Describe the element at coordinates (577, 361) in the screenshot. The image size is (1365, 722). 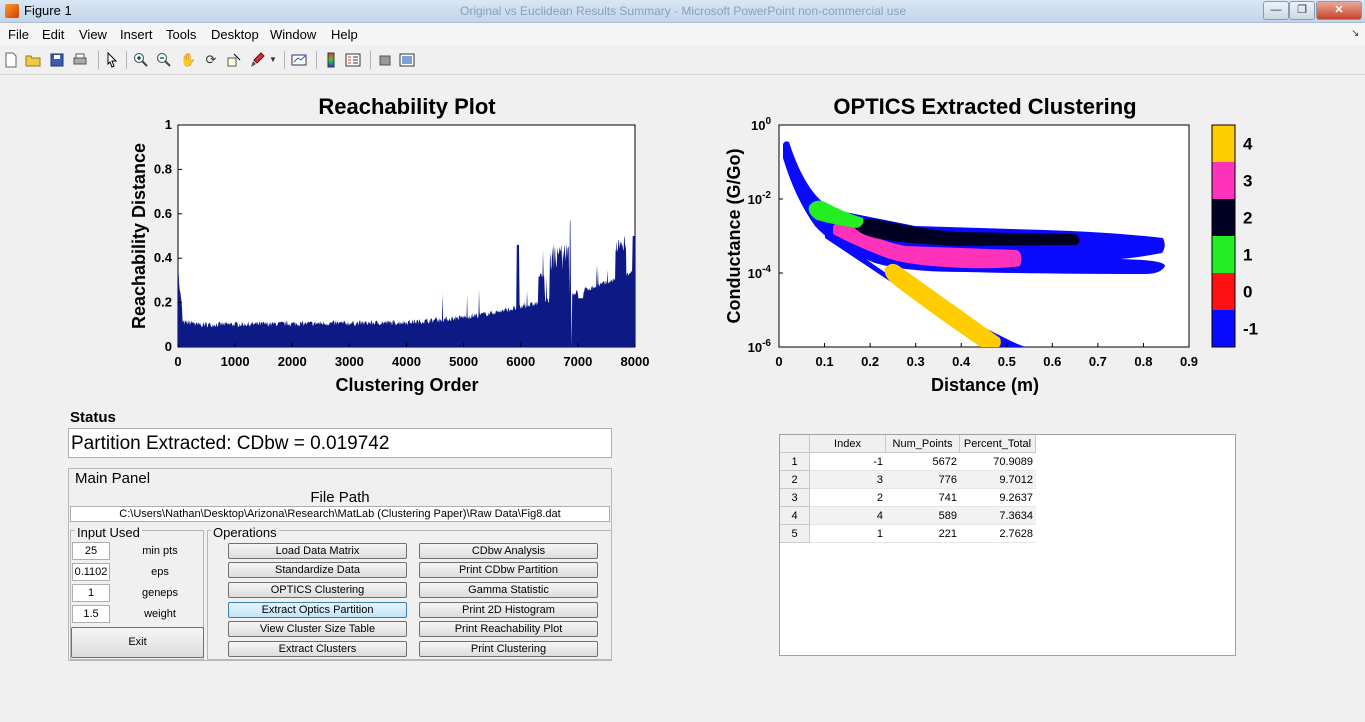
I see `reach-xtick-label: 7000` at that location.